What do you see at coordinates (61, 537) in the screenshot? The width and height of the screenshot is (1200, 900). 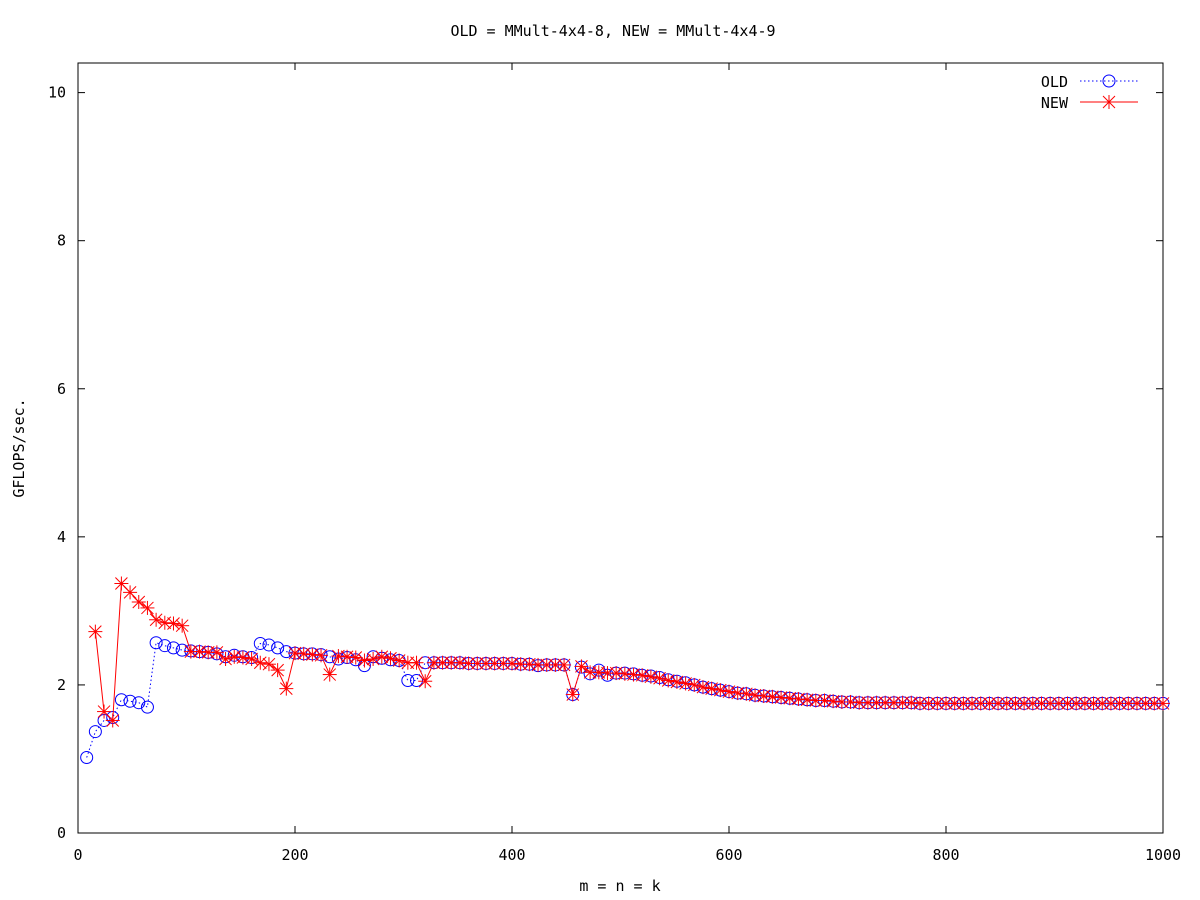 I see `y-tick-label: 4` at bounding box center [61, 537].